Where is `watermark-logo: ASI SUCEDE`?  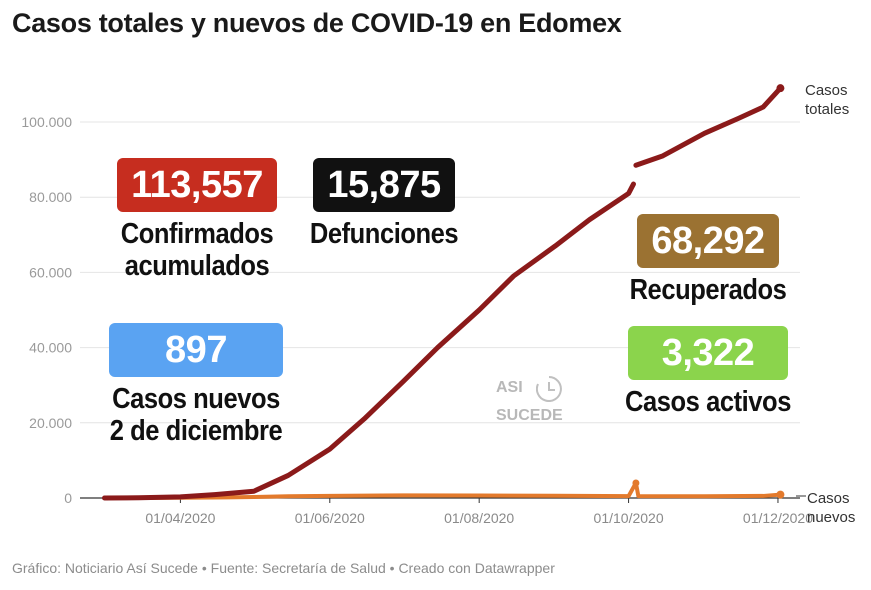 watermark-logo: ASI SUCEDE is located at coordinates (529, 402).